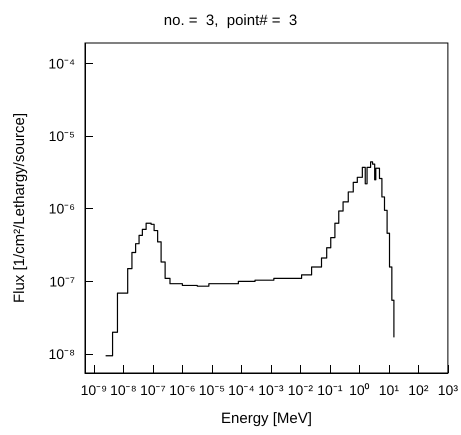 The image size is (461, 435). I want to click on x-tick-label: 10³, so click(448, 390).